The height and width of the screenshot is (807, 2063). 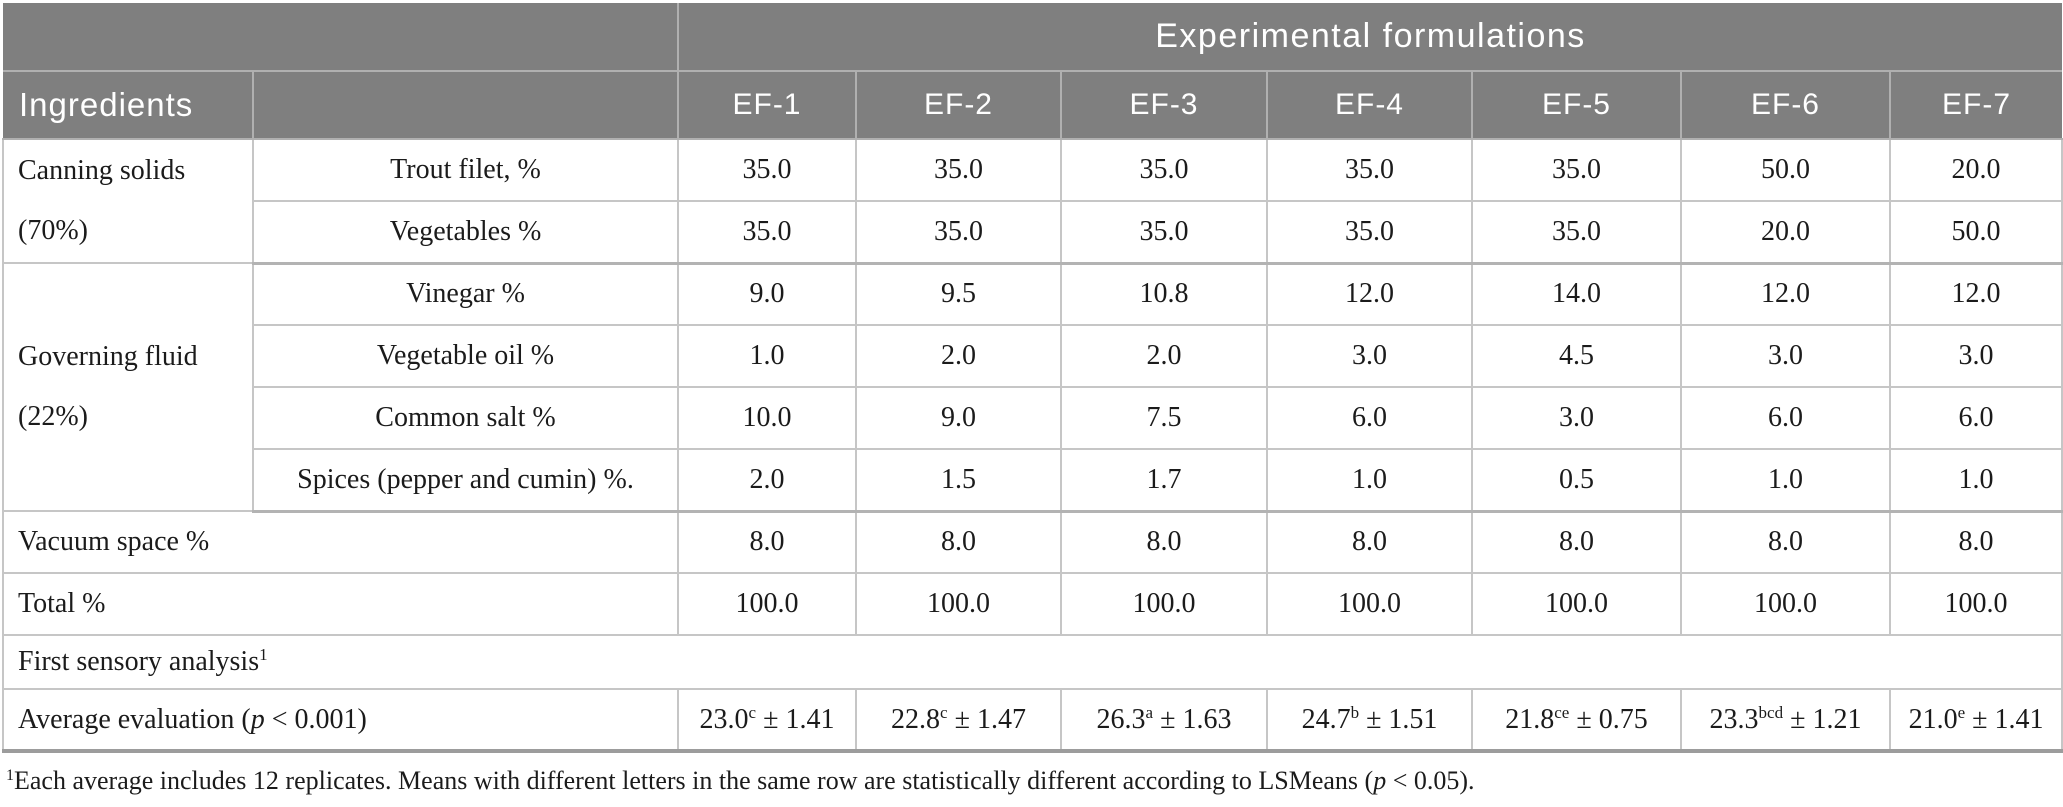 What do you see at coordinates (128, 387) in the screenshot?
I see `group-governing-fluid: Governing fluid (22%)` at bounding box center [128, 387].